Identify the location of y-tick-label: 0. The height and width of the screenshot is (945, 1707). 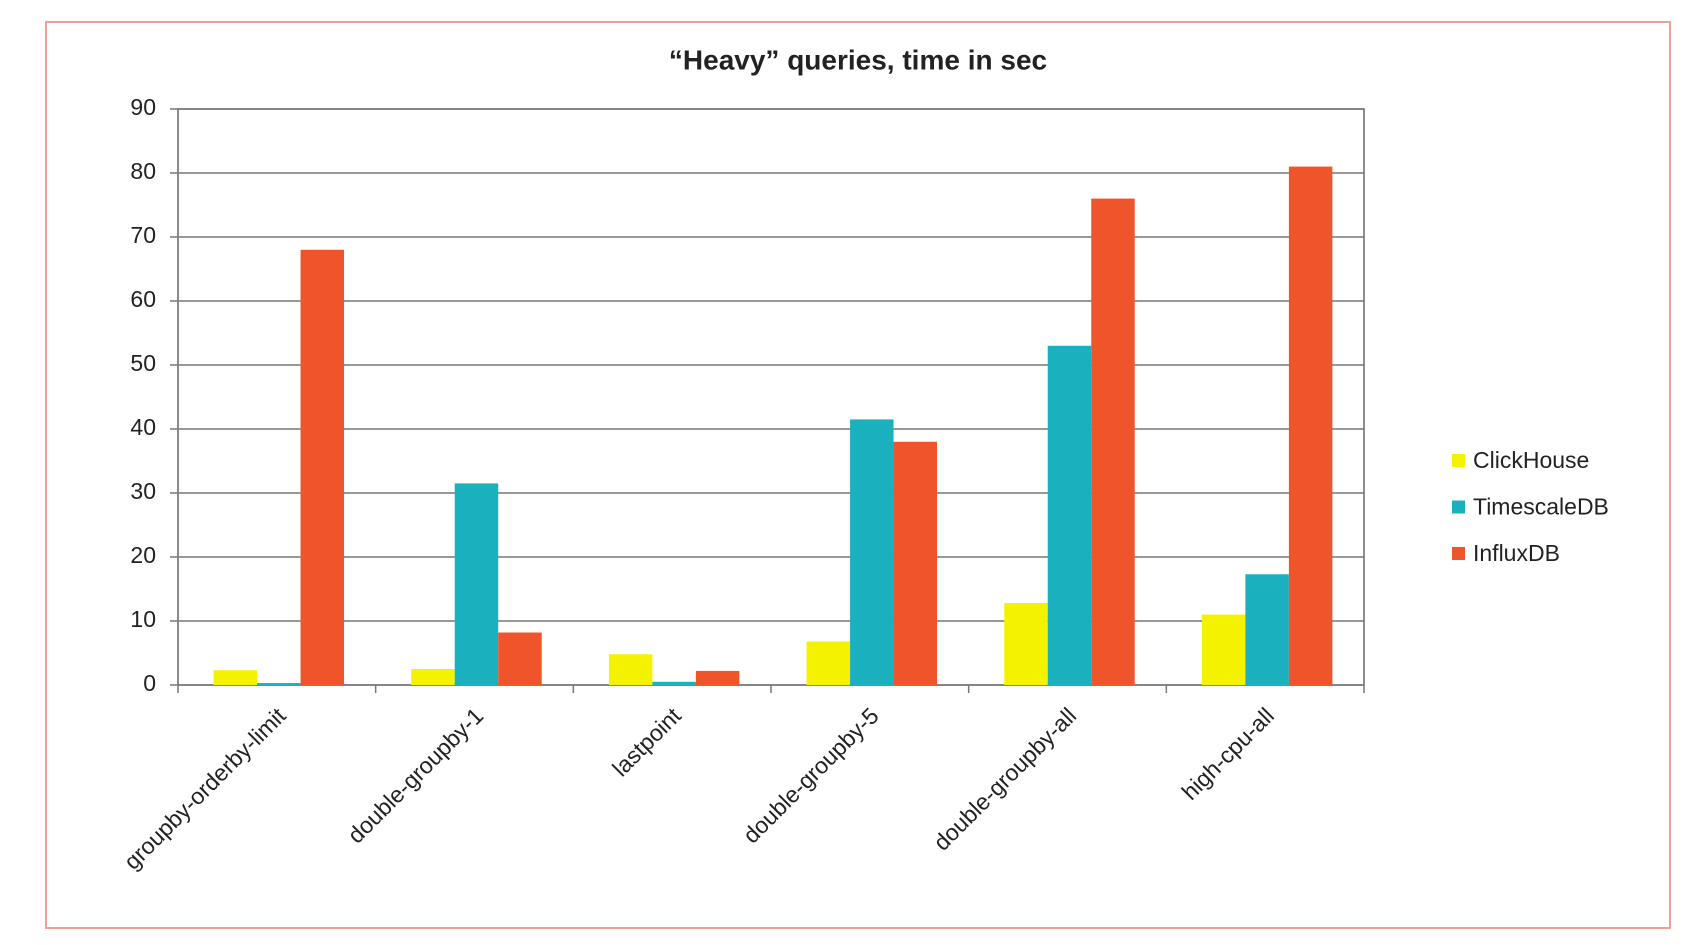
(149, 683).